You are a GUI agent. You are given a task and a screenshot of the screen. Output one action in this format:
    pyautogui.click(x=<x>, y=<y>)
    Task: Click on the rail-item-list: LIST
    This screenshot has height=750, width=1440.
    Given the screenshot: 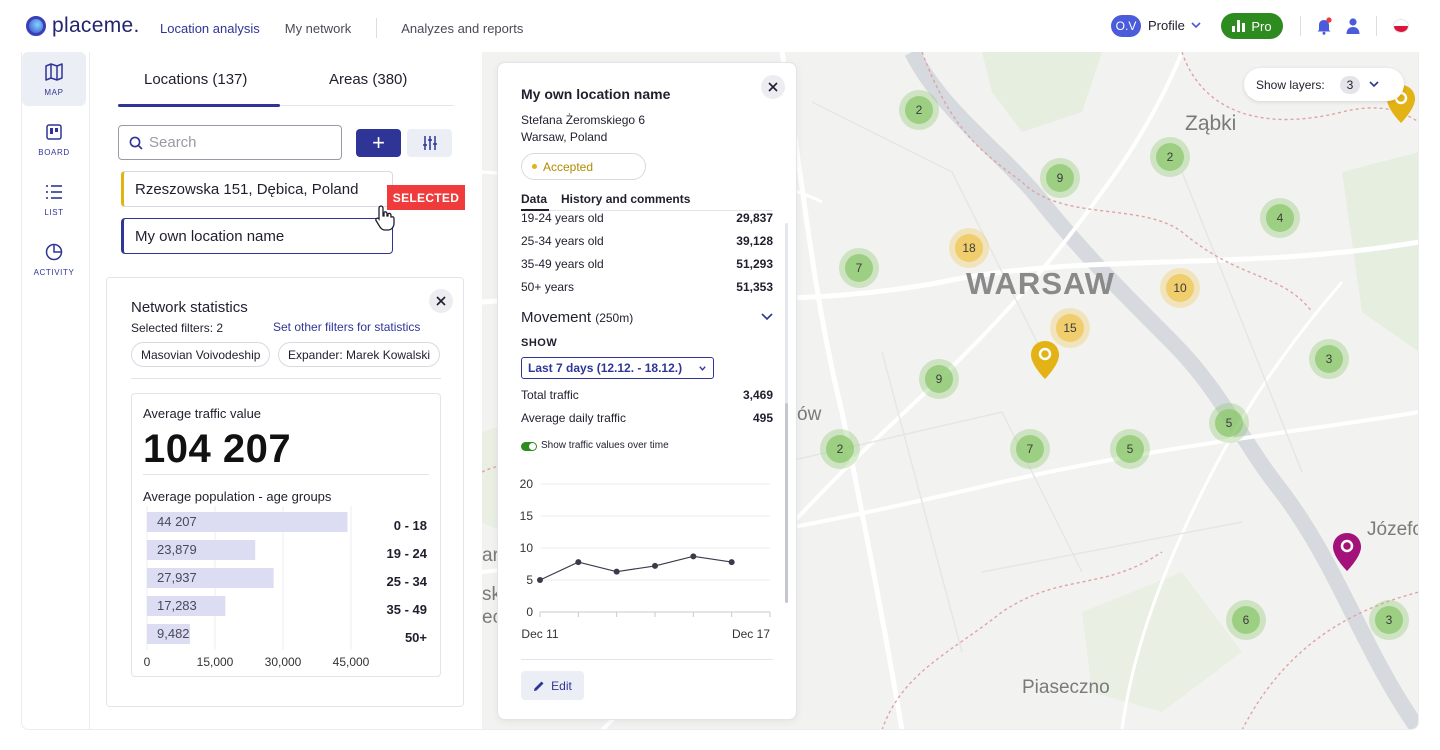 What is the action you would take?
    pyautogui.click(x=54, y=199)
    